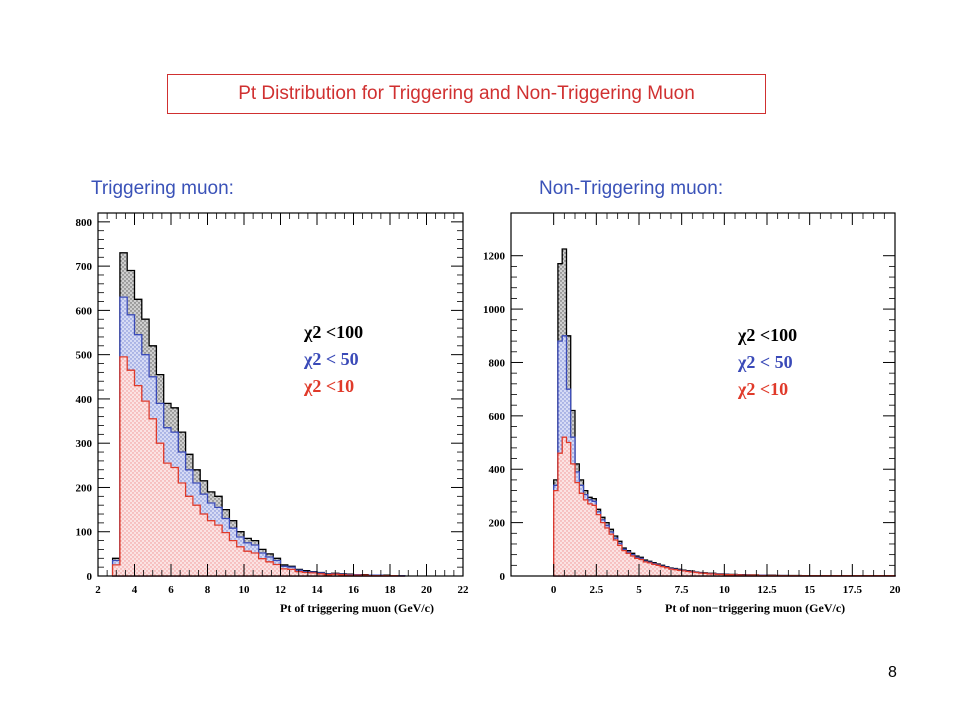 Image resolution: width=960 pixels, height=720 pixels. Describe the element at coordinates (494, 310) in the screenshot. I see `y-tick-label: 1000` at that location.